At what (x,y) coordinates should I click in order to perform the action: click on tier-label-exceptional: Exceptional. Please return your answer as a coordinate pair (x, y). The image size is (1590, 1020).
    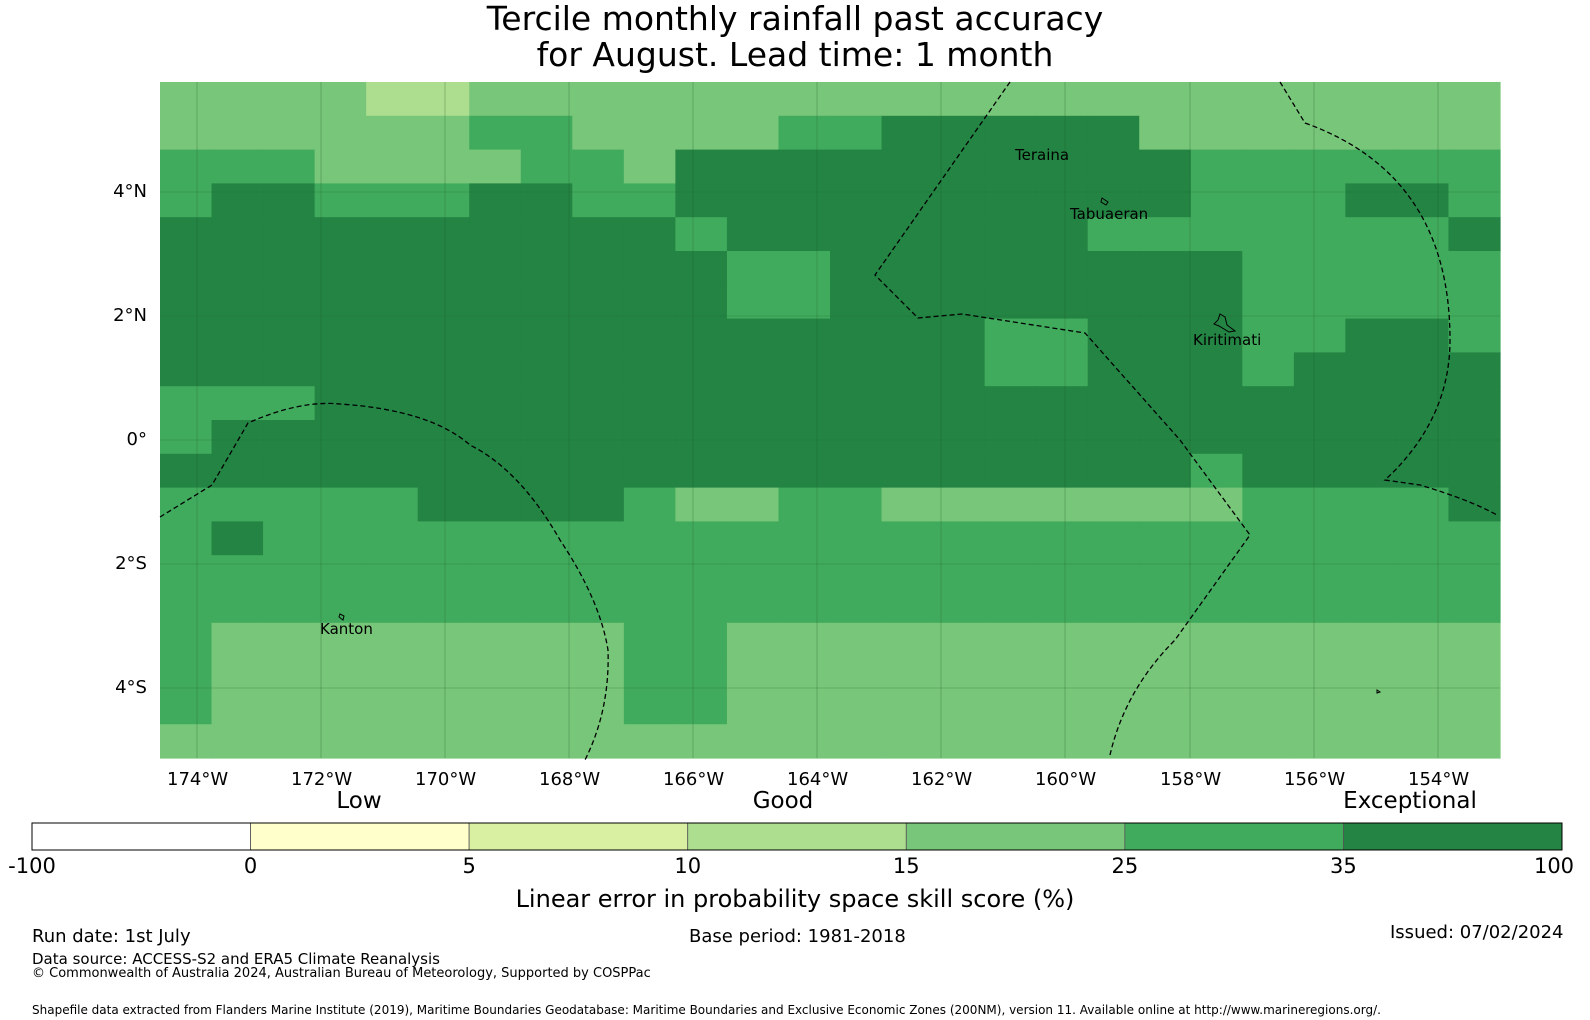
    Looking at the image, I should click on (1410, 801).